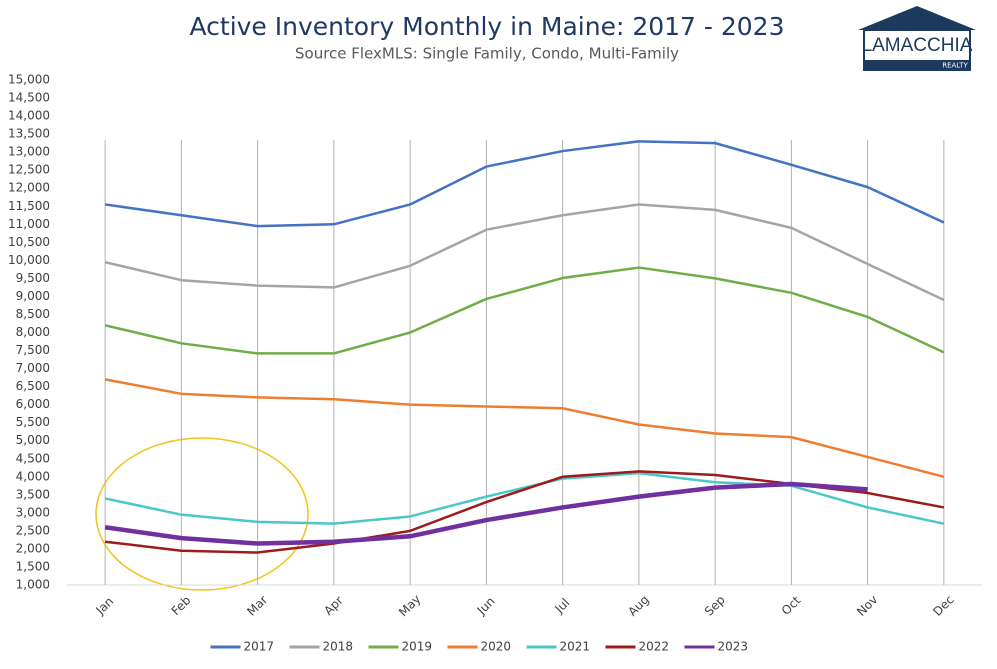  I want to click on x-tick-label: Jul, so click(561, 606).